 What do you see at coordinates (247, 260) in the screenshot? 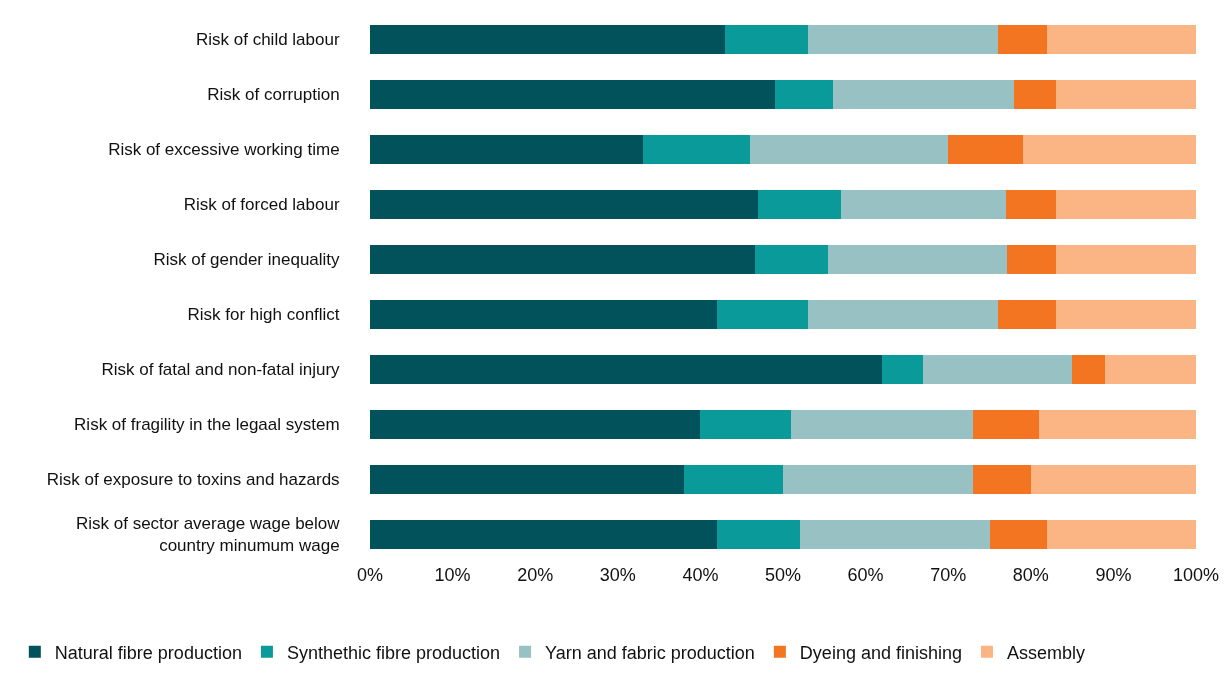
I see `y-tick-label: Risk of gender inequality` at bounding box center [247, 260].